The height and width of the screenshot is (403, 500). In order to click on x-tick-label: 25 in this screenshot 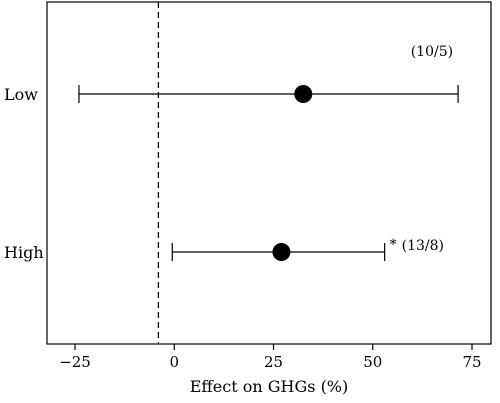, I will do `click(273, 362)`.